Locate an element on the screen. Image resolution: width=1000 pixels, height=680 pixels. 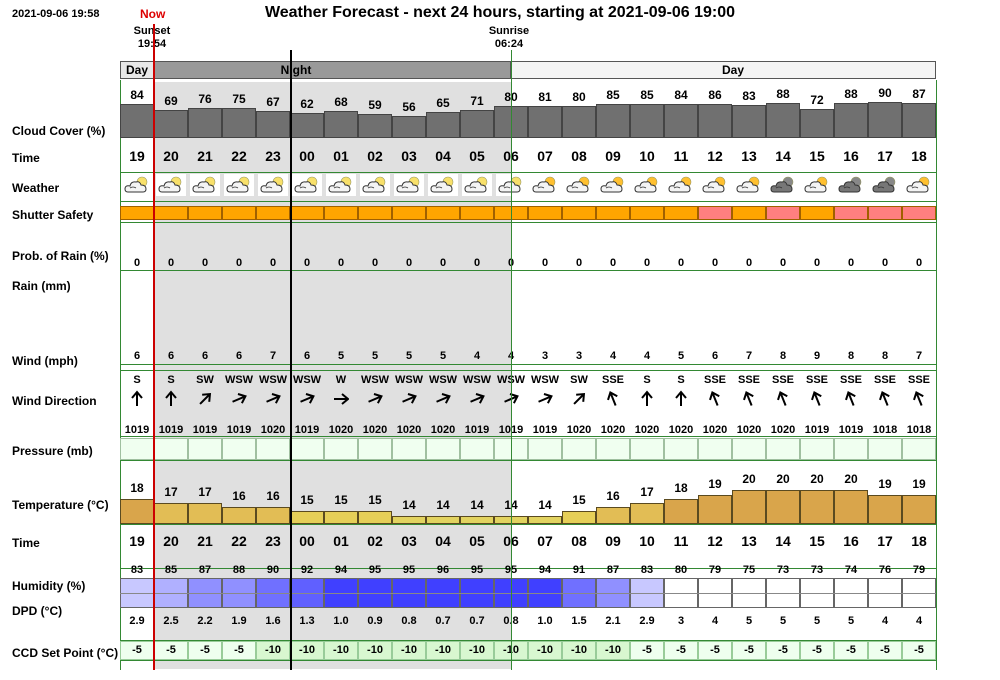
period-bar-night is located at coordinates (332, 70).